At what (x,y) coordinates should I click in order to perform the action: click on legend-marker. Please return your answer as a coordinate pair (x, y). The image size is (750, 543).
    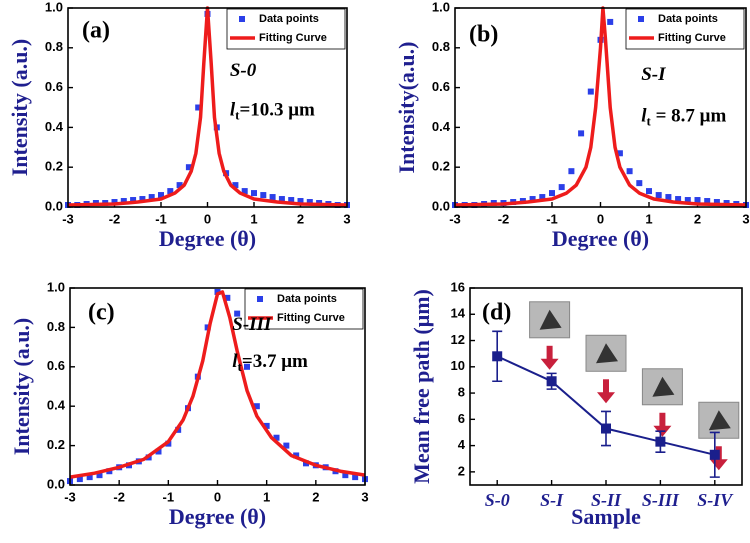
    Looking at the image, I should click on (641, 19).